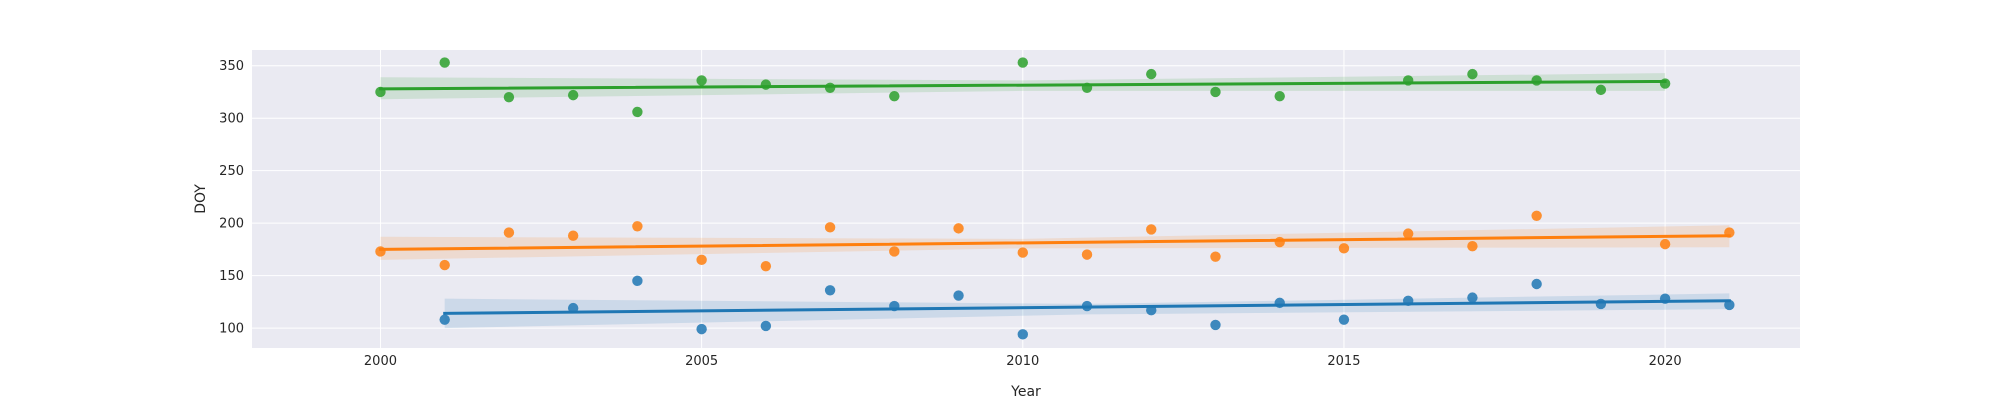 The width and height of the screenshot is (2000, 404). I want to click on series-0-point-2004, so click(637, 281).